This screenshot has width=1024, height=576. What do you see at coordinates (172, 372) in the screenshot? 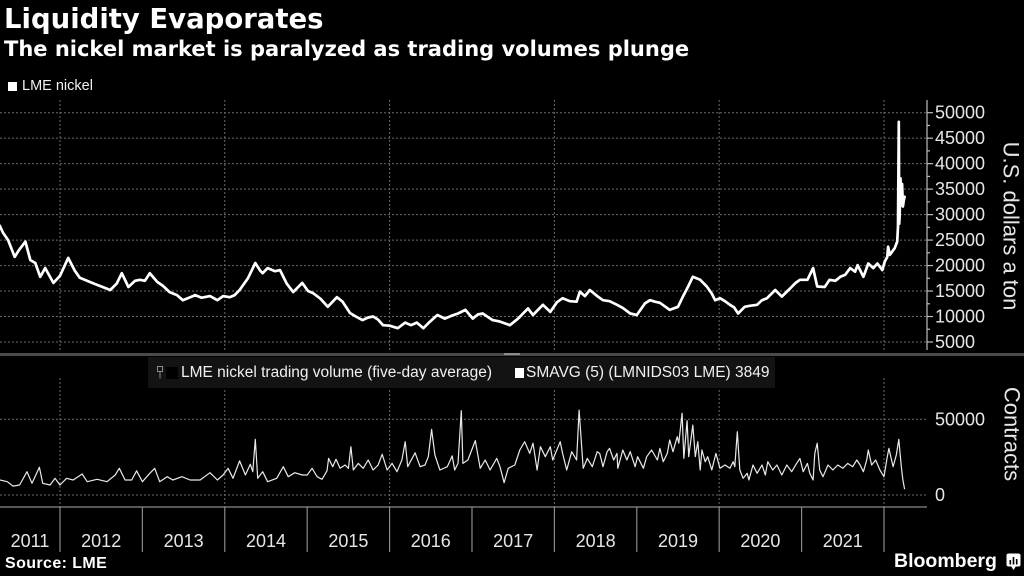
I see `legend-swatch-volume` at bounding box center [172, 372].